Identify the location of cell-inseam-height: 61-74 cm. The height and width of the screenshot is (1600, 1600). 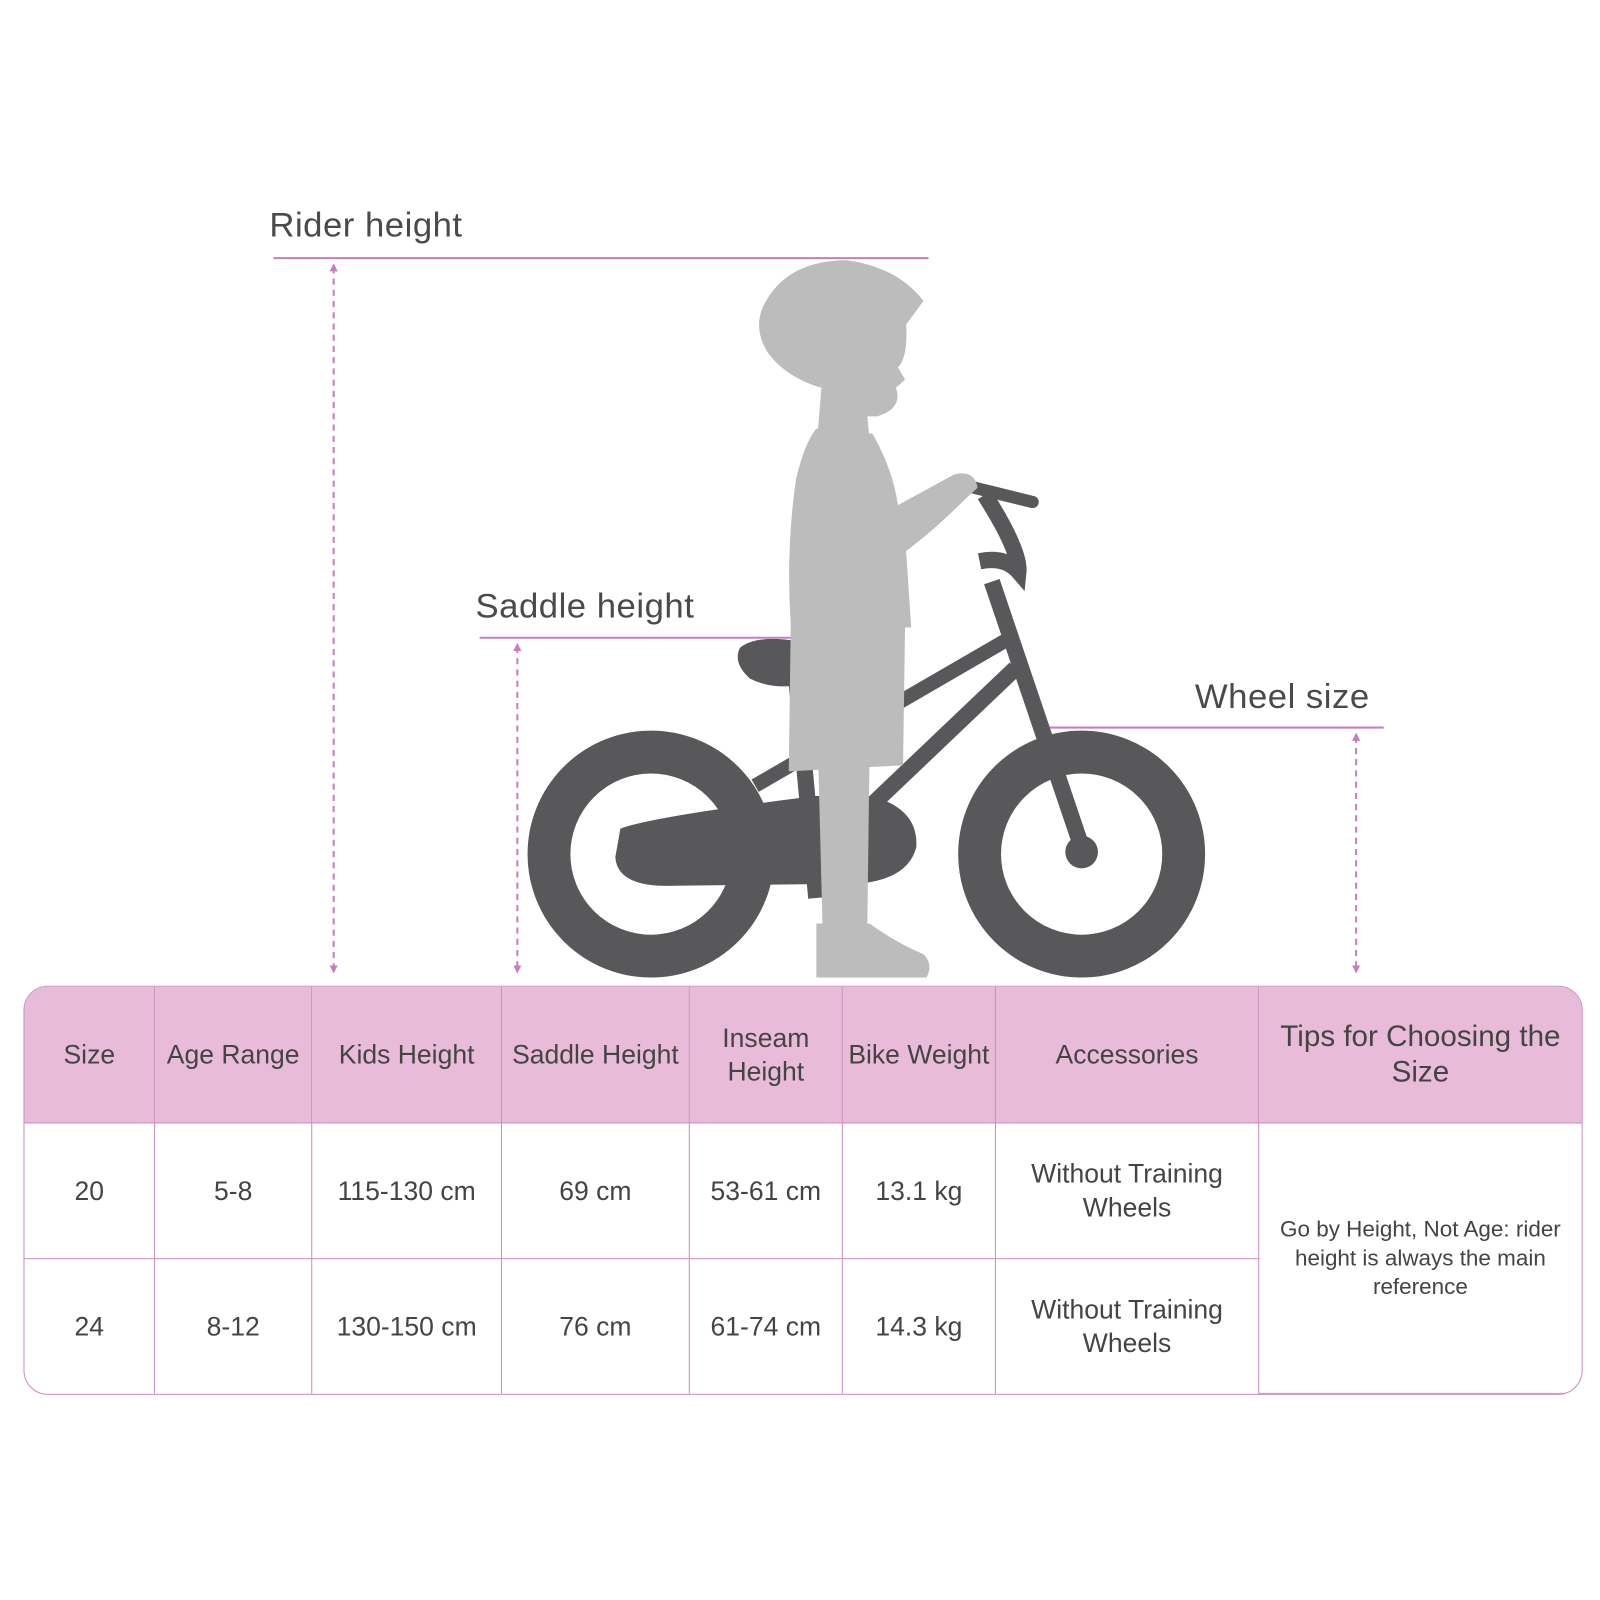
(766, 1326).